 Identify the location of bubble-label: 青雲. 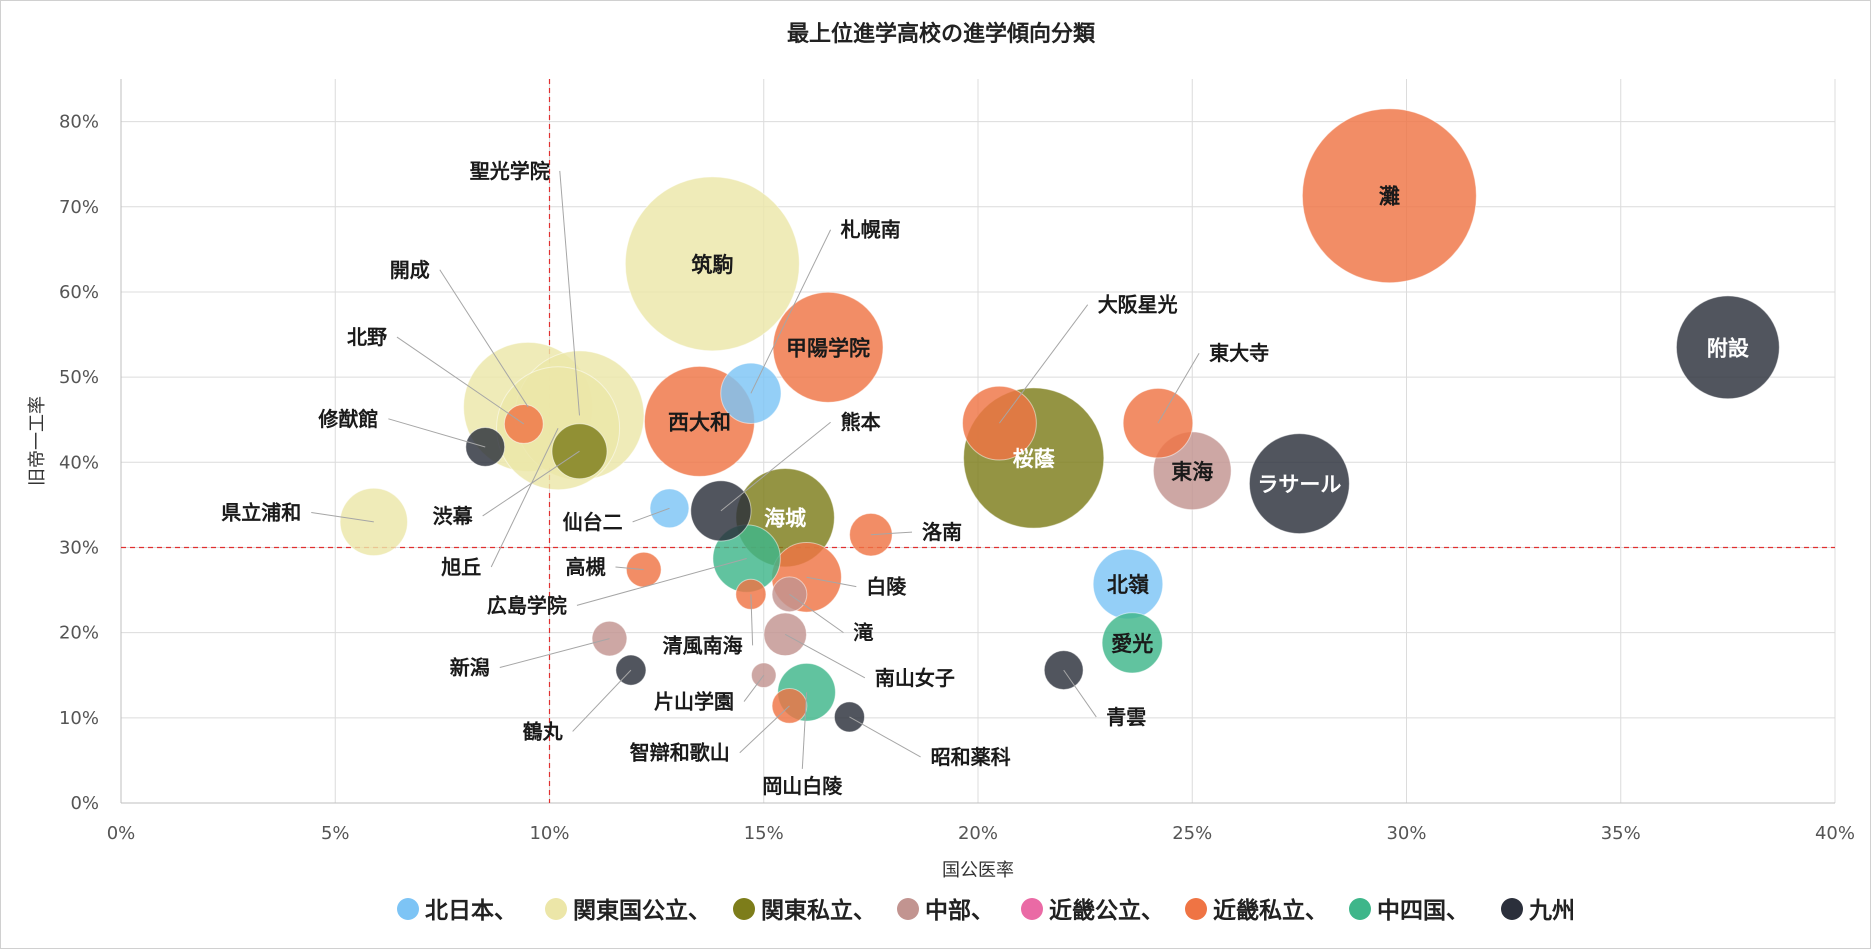
(1126, 717).